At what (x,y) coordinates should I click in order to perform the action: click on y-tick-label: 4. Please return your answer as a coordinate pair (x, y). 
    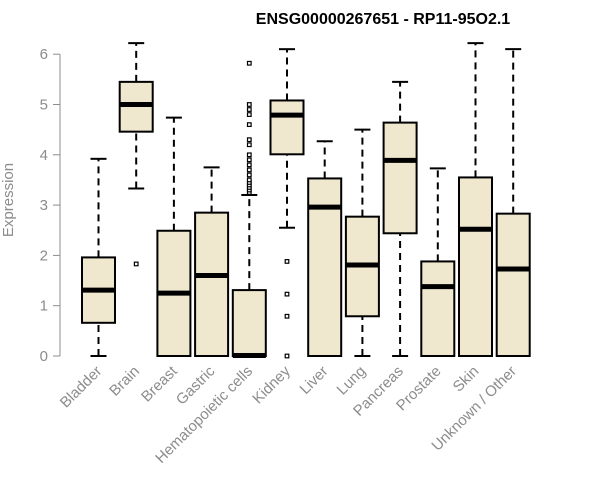
    Looking at the image, I should click on (44, 155).